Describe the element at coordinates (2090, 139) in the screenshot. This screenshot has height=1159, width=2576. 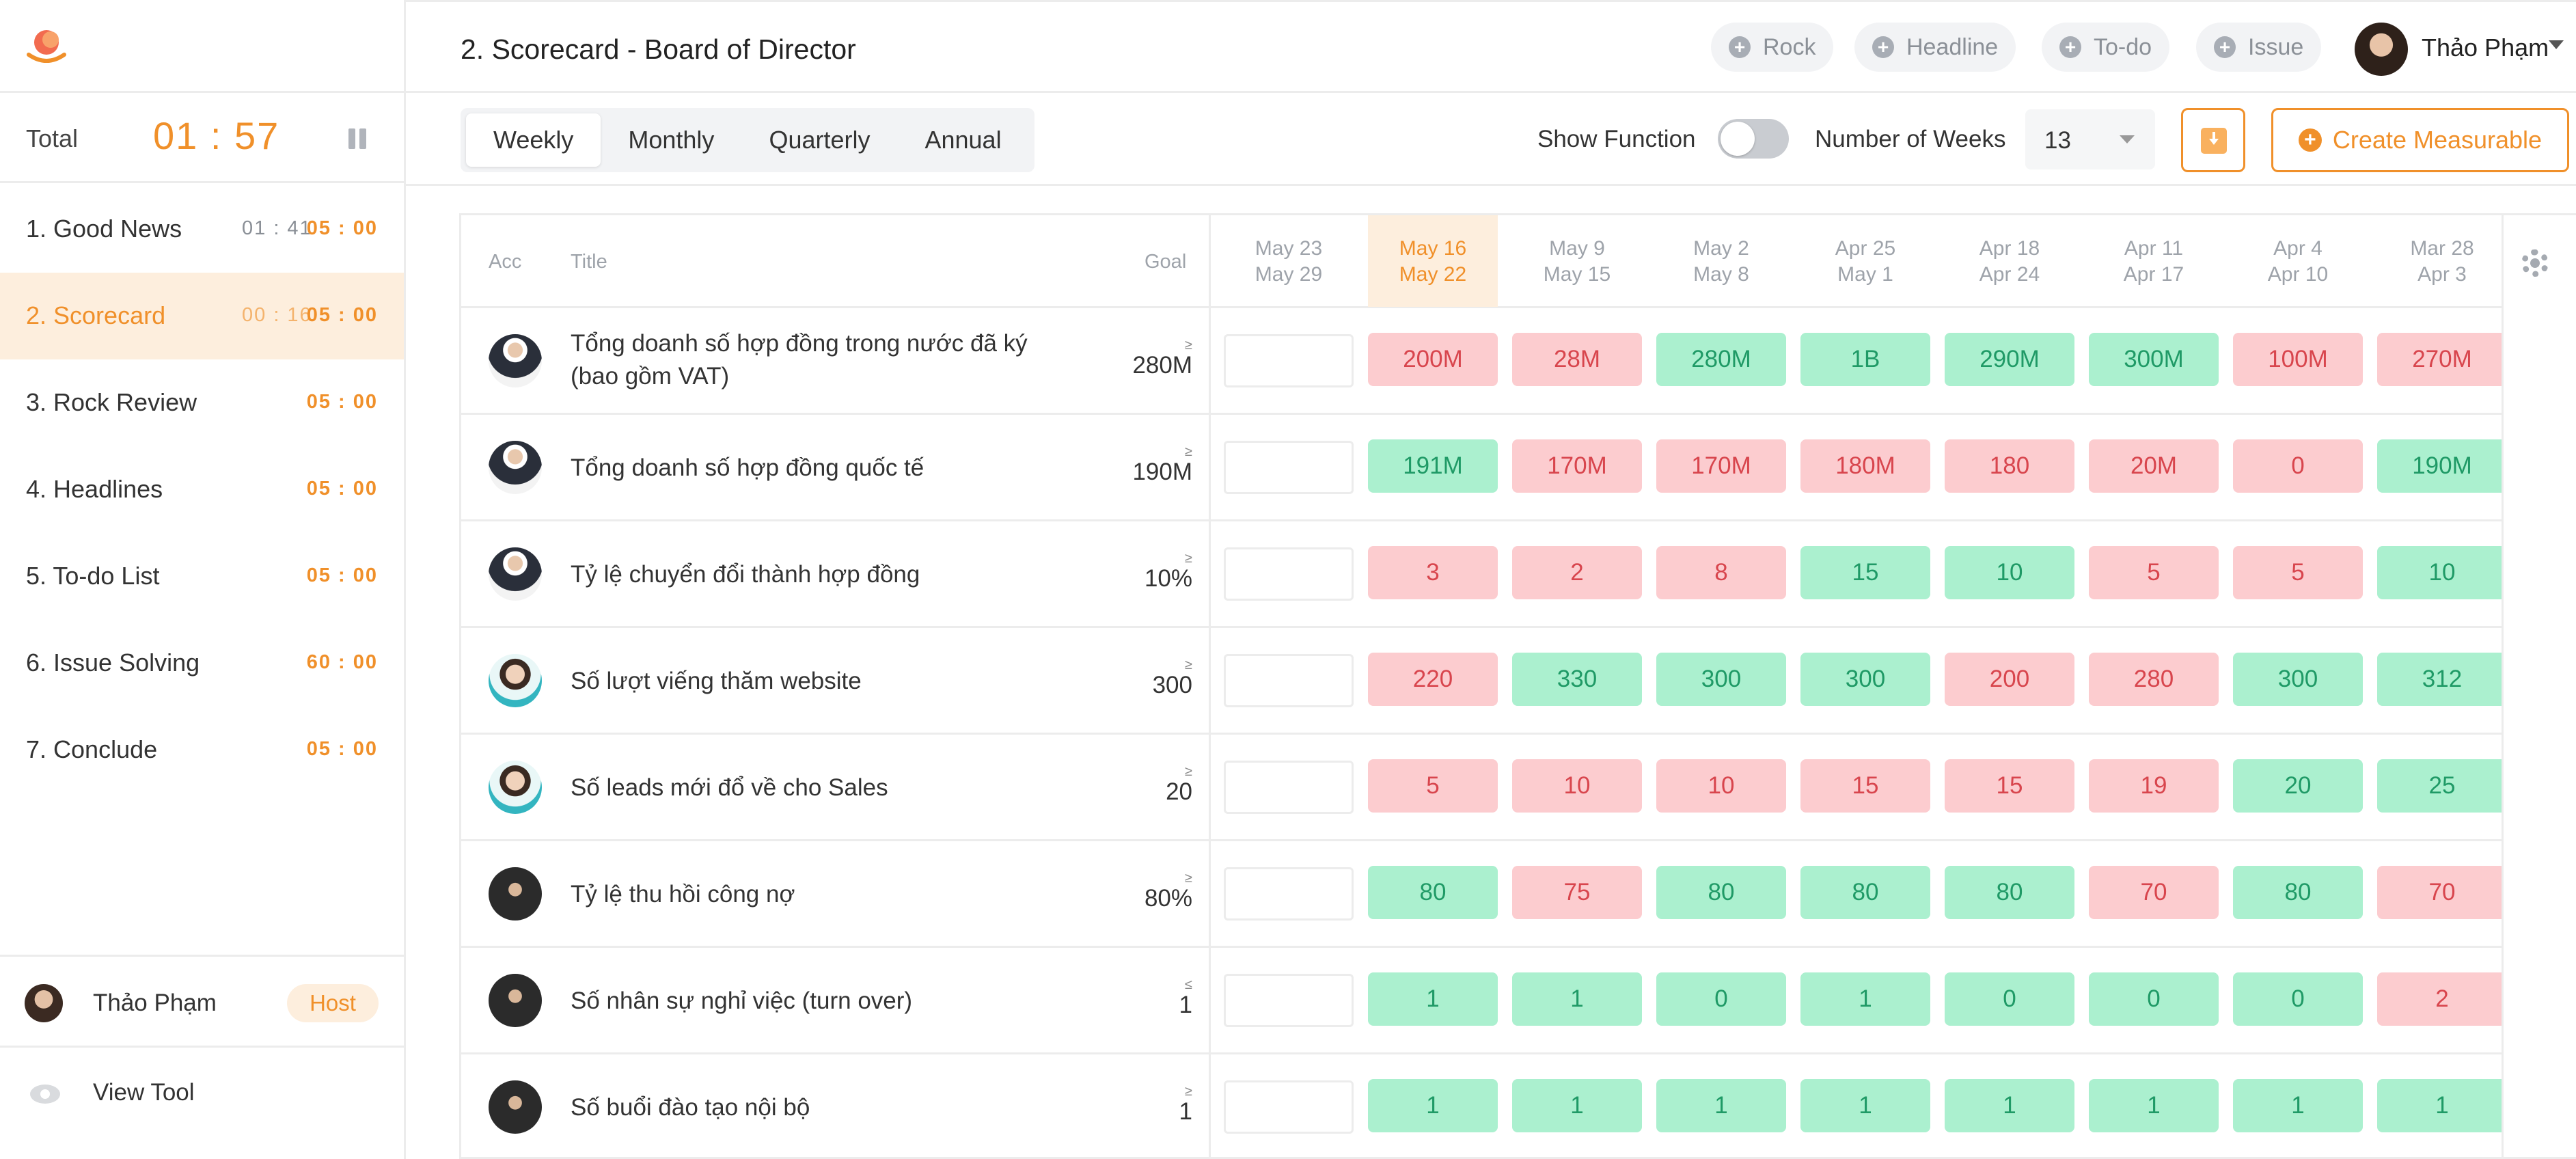
I see `weeks-select: 13` at that location.